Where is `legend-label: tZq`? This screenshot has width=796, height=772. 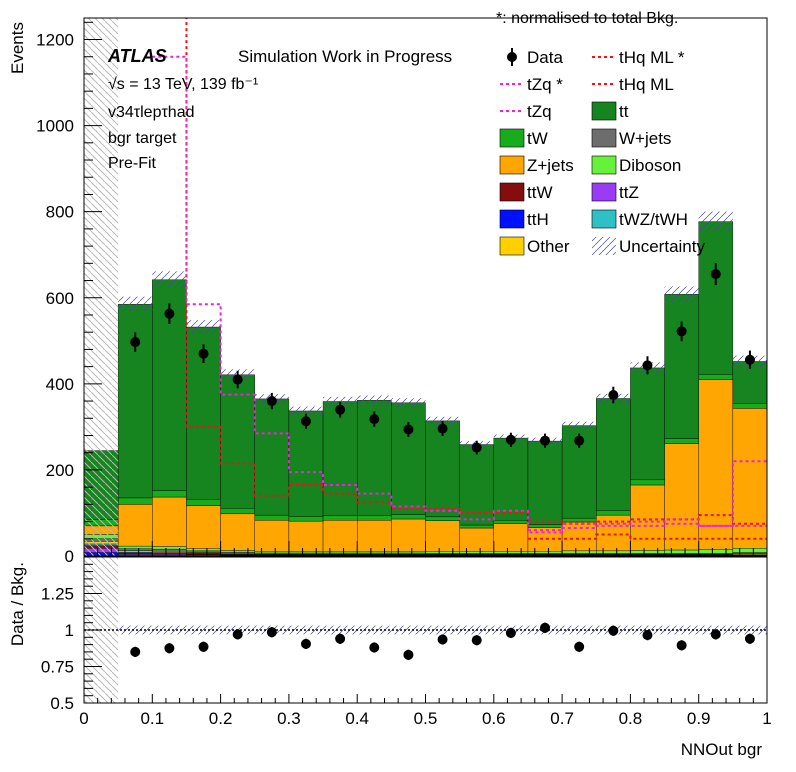 legend-label: tZq is located at coordinates (539, 111).